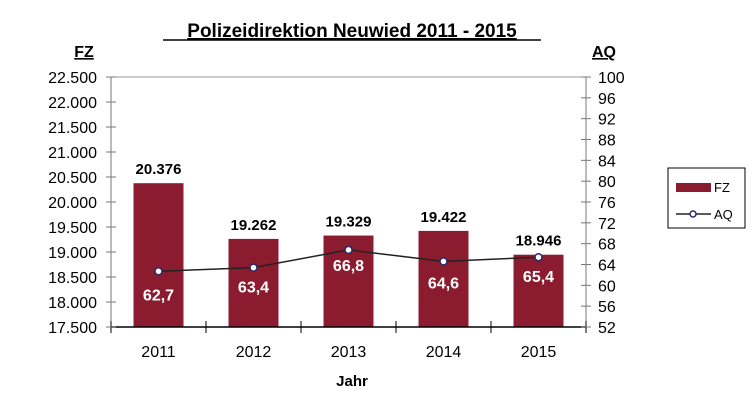 This screenshot has width=754, height=407. Describe the element at coordinates (723, 214) in the screenshot. I see `legend-label-aq: AQ` at that location.